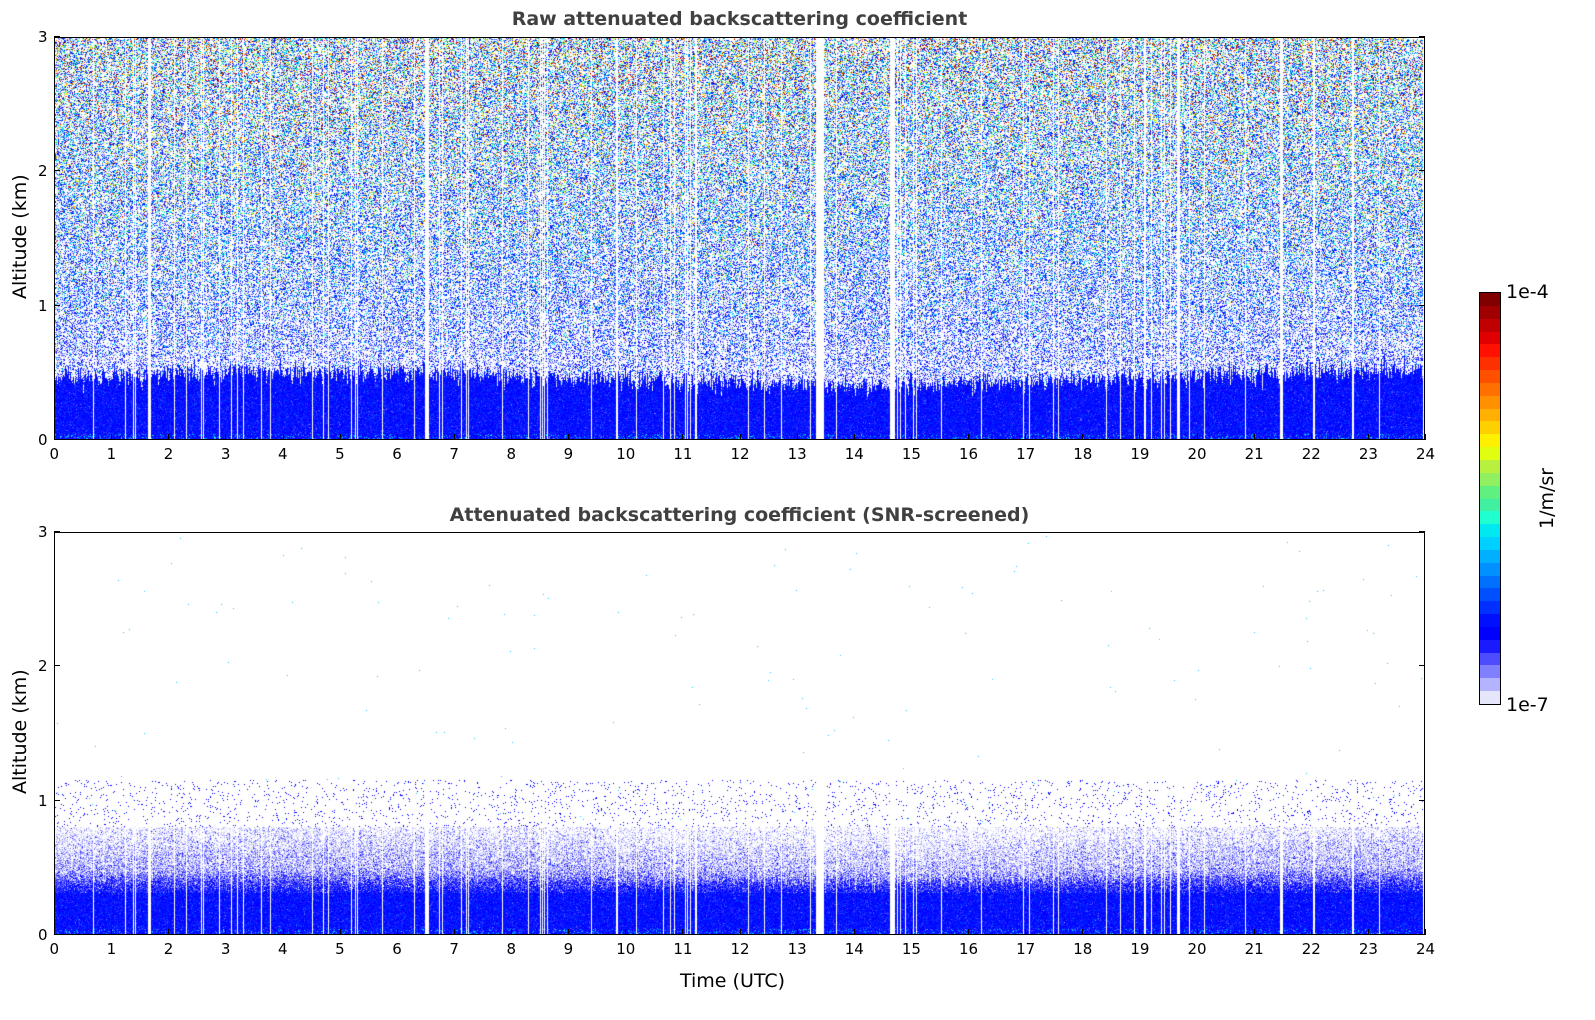 This screenshot has height=1020, width=1595. I want to click on x-tick-label: 12, so click(740, 454).